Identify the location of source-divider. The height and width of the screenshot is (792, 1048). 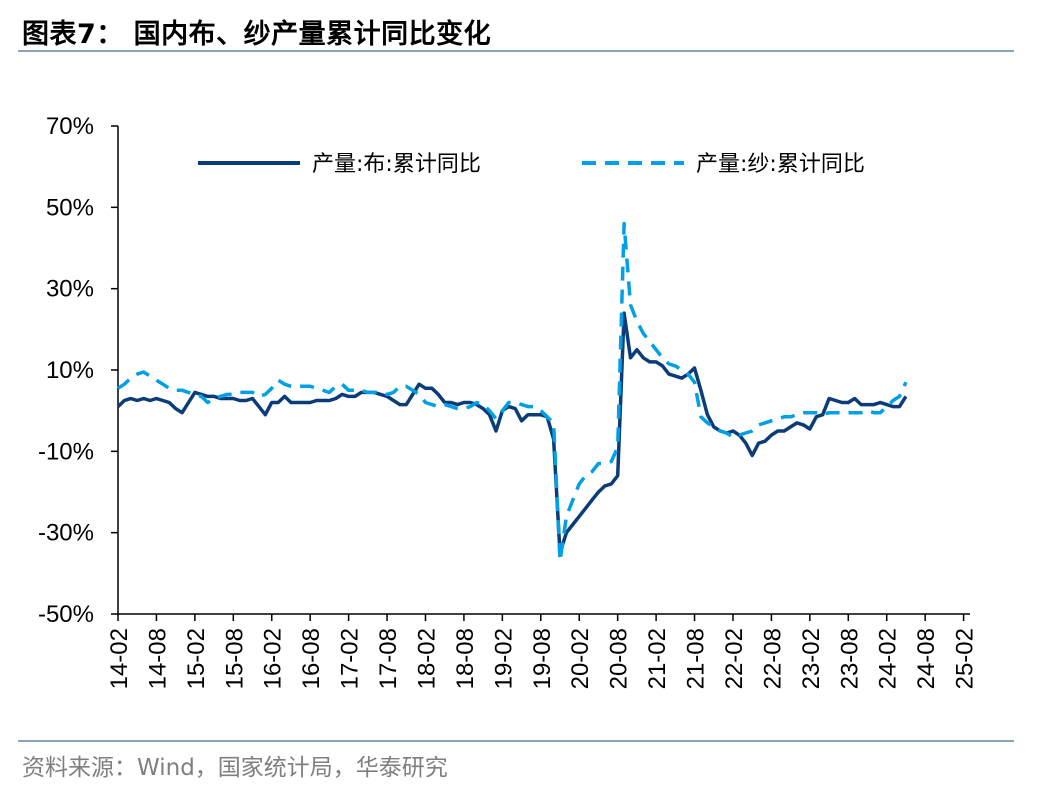
(516, 741).